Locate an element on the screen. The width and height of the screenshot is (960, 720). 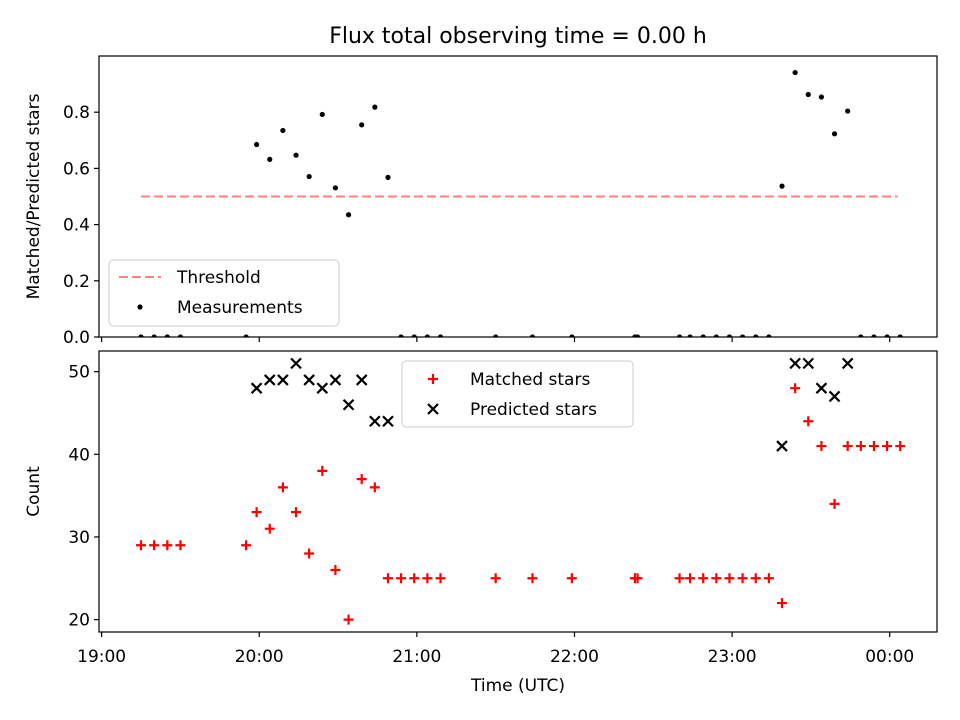
x-axis-label: Time (UTC) is located at coordinates (517, 686).